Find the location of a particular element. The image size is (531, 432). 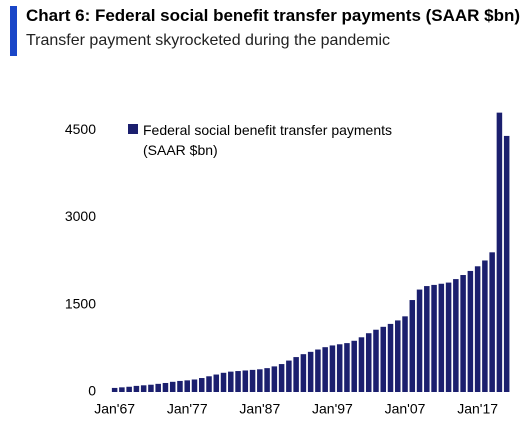

y-tick-label: 3000 is located at coordinates (80, 216).